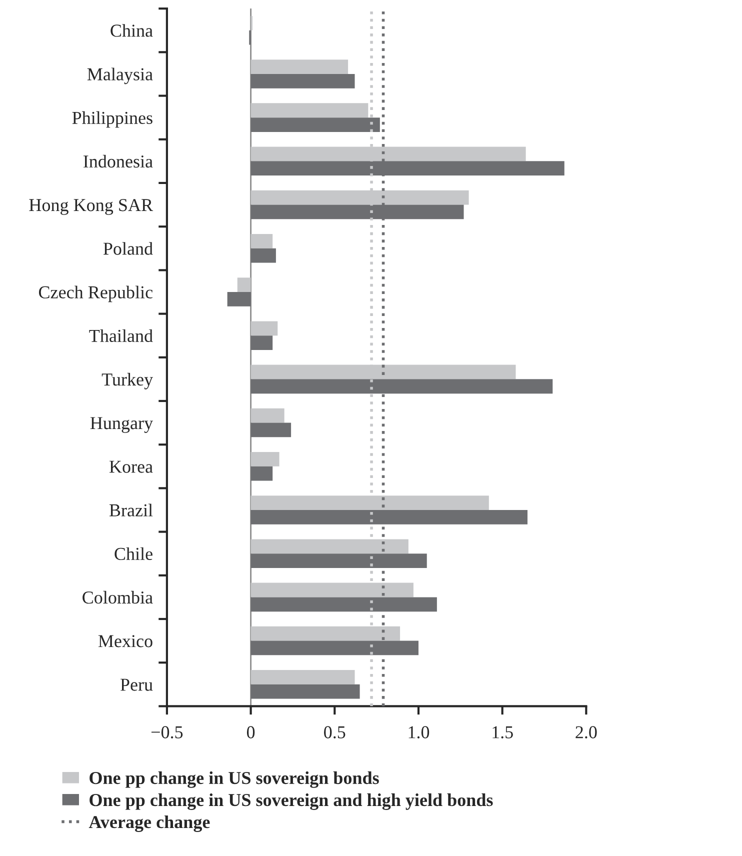  What do you see at coordinates (167, 732) in the screenshot?
I see `x-tick-label: −0.5` at bounding box center [167, 732].